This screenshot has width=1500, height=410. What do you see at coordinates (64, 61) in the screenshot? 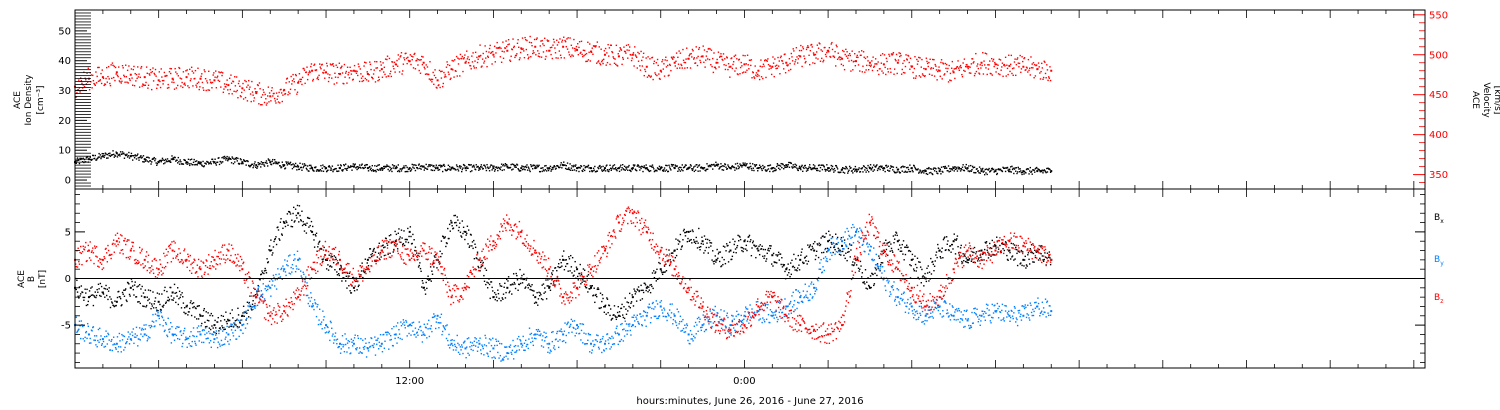
I see `density-tick-label-4: 40` at bounding box center [64, 61].